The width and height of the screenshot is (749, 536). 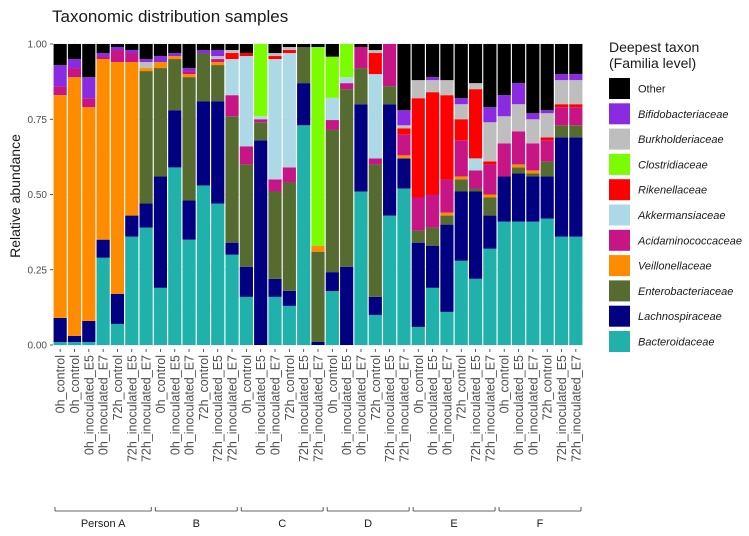 What do you see at coordinates (637, 88) in the screenshot?
I see `legend-item: Other` at bounding box center [637, 88].